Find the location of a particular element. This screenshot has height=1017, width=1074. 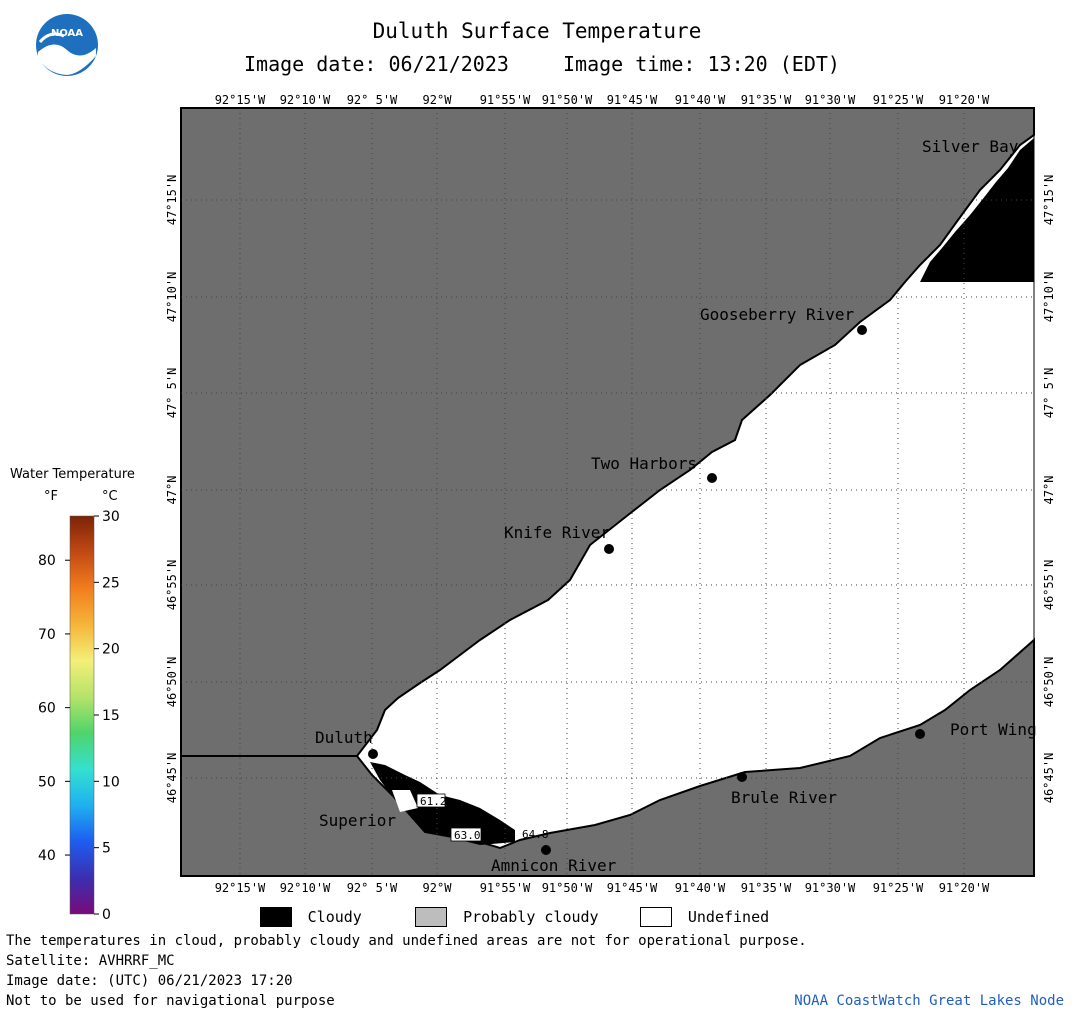

brule-label: Brule River is located at coordinates (784, 797).